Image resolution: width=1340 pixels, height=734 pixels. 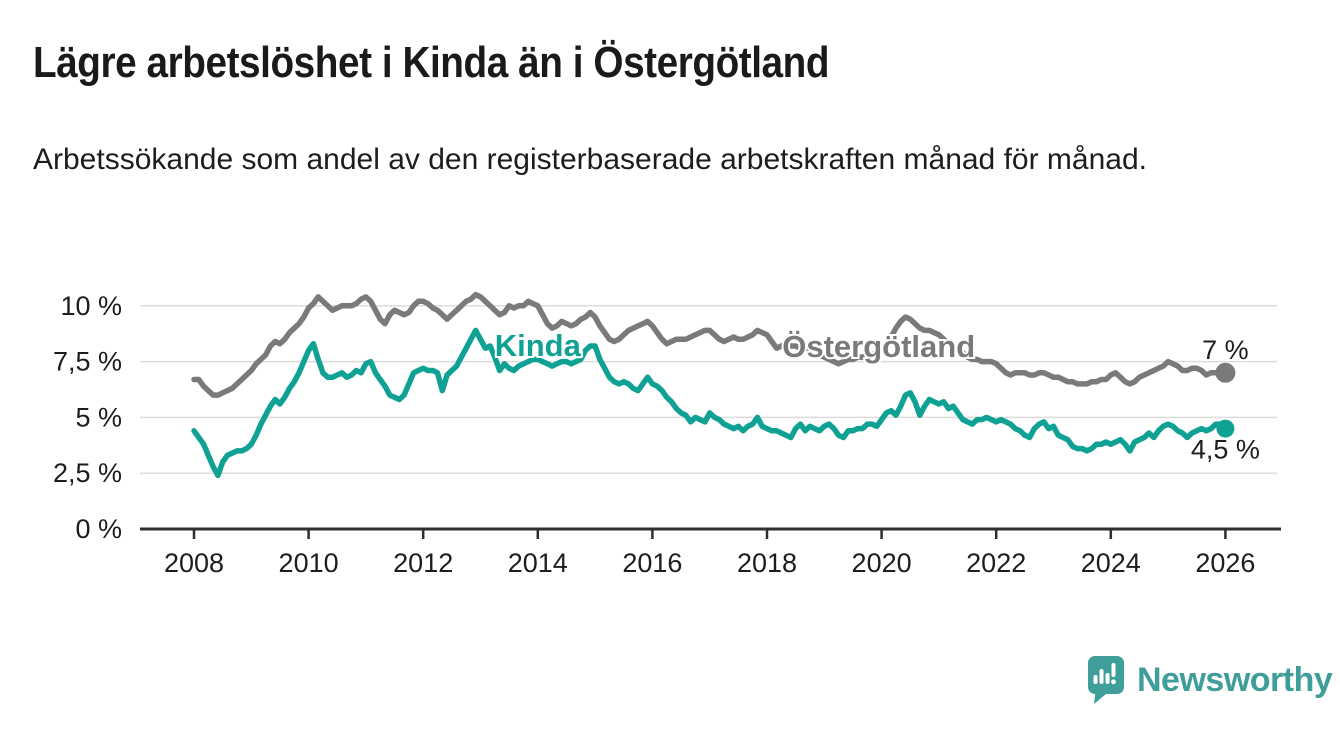 What do you see at coordinates (98, 417) in the screenshot?
I see `y-axis-tick-label: 5 %` at bounding box center [98, 417].